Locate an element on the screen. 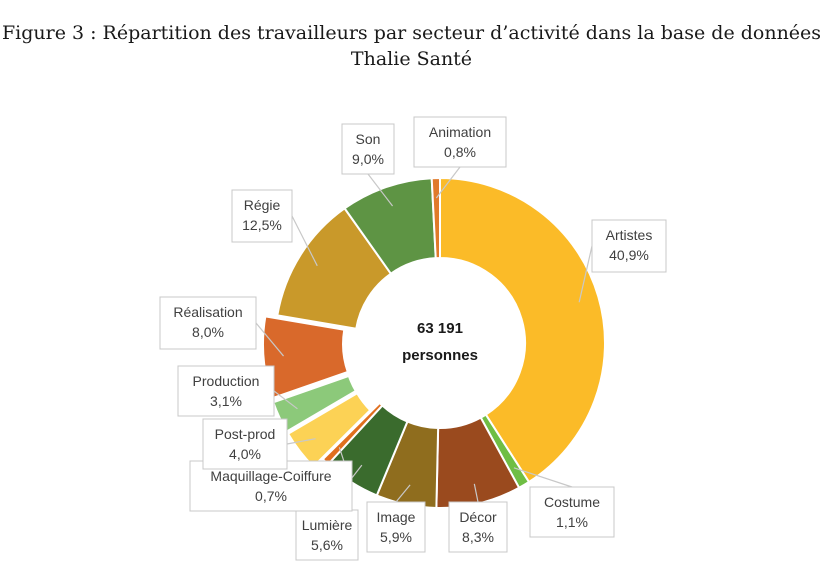 The height and width of the screenshot is (582, 823). callout-value-0: 40,9% is located at coordinates (629, 255).